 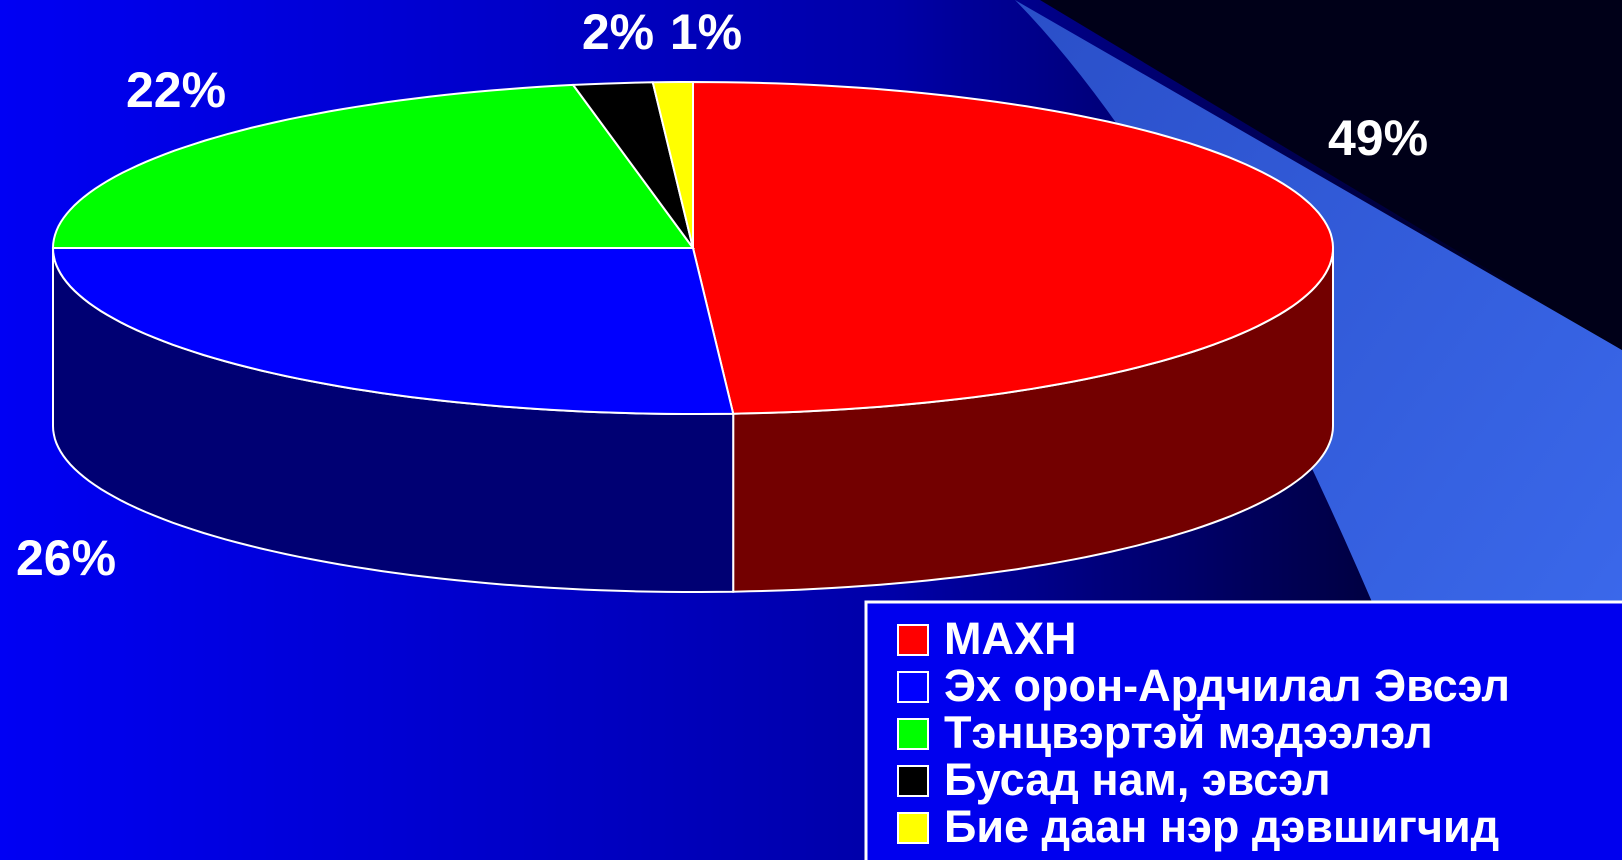 What do you see at coordinates (1331, 175) in the screenshot?
I see `dark-corner` at bounding box center [1331, 175].